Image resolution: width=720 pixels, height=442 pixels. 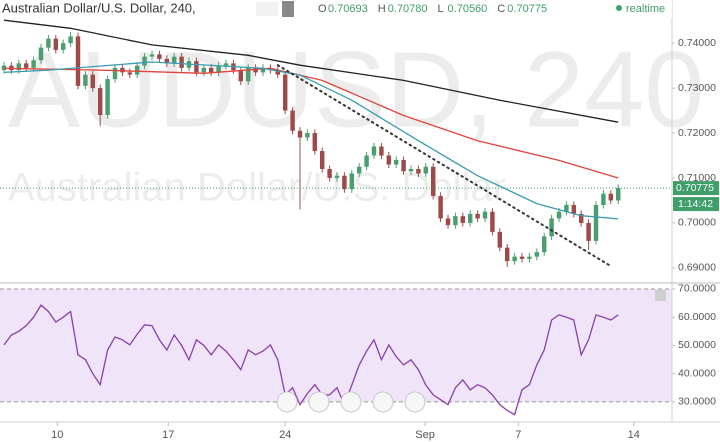 What do you see at coordinates (518, 435) in the screenshot?
I see `x-tick-label: 7` at bounding box center [518, 435].